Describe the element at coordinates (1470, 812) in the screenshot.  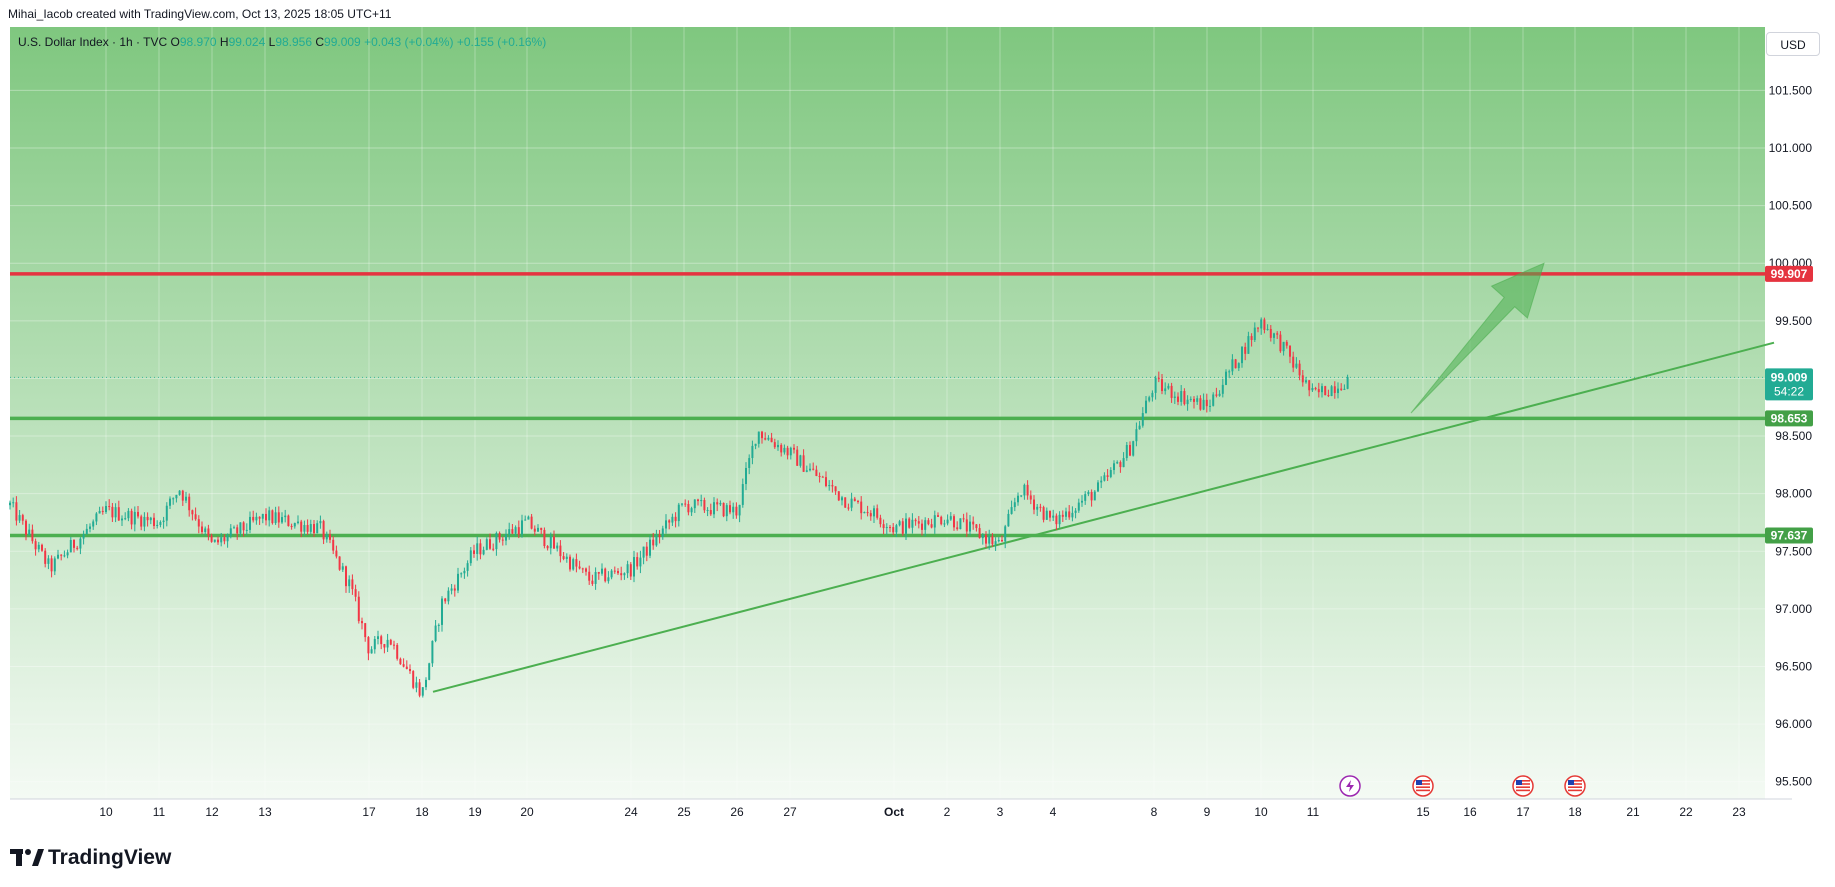
I see `x-tick-label: 16` at that location.